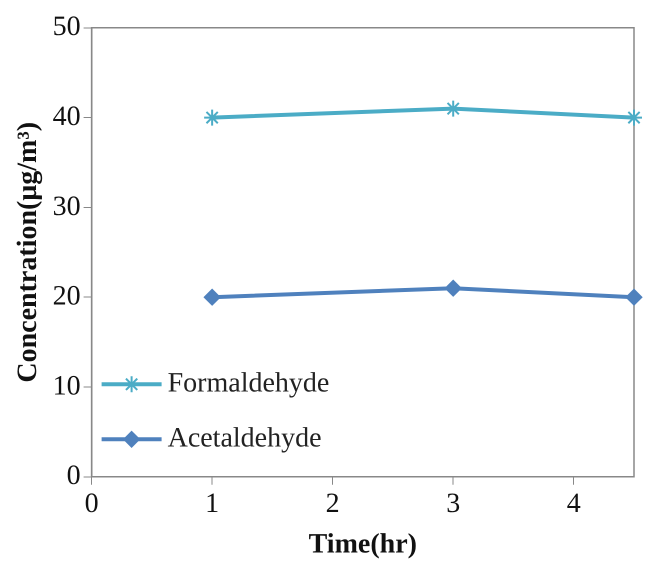  I want to click on y-tick-label: 50, so click(66, 26).